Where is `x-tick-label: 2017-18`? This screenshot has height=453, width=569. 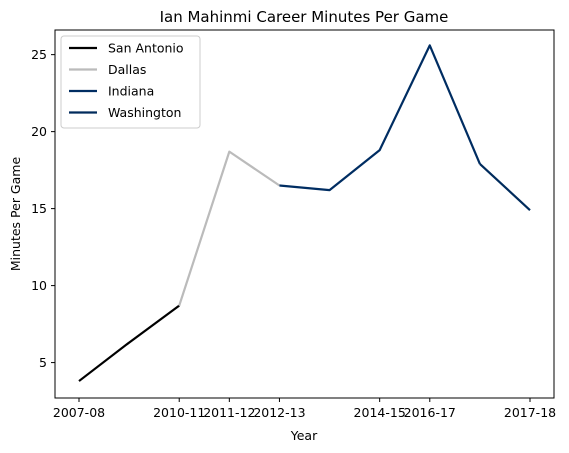 x-tick-label: 2017-18 is located at coordinates (530, 412).